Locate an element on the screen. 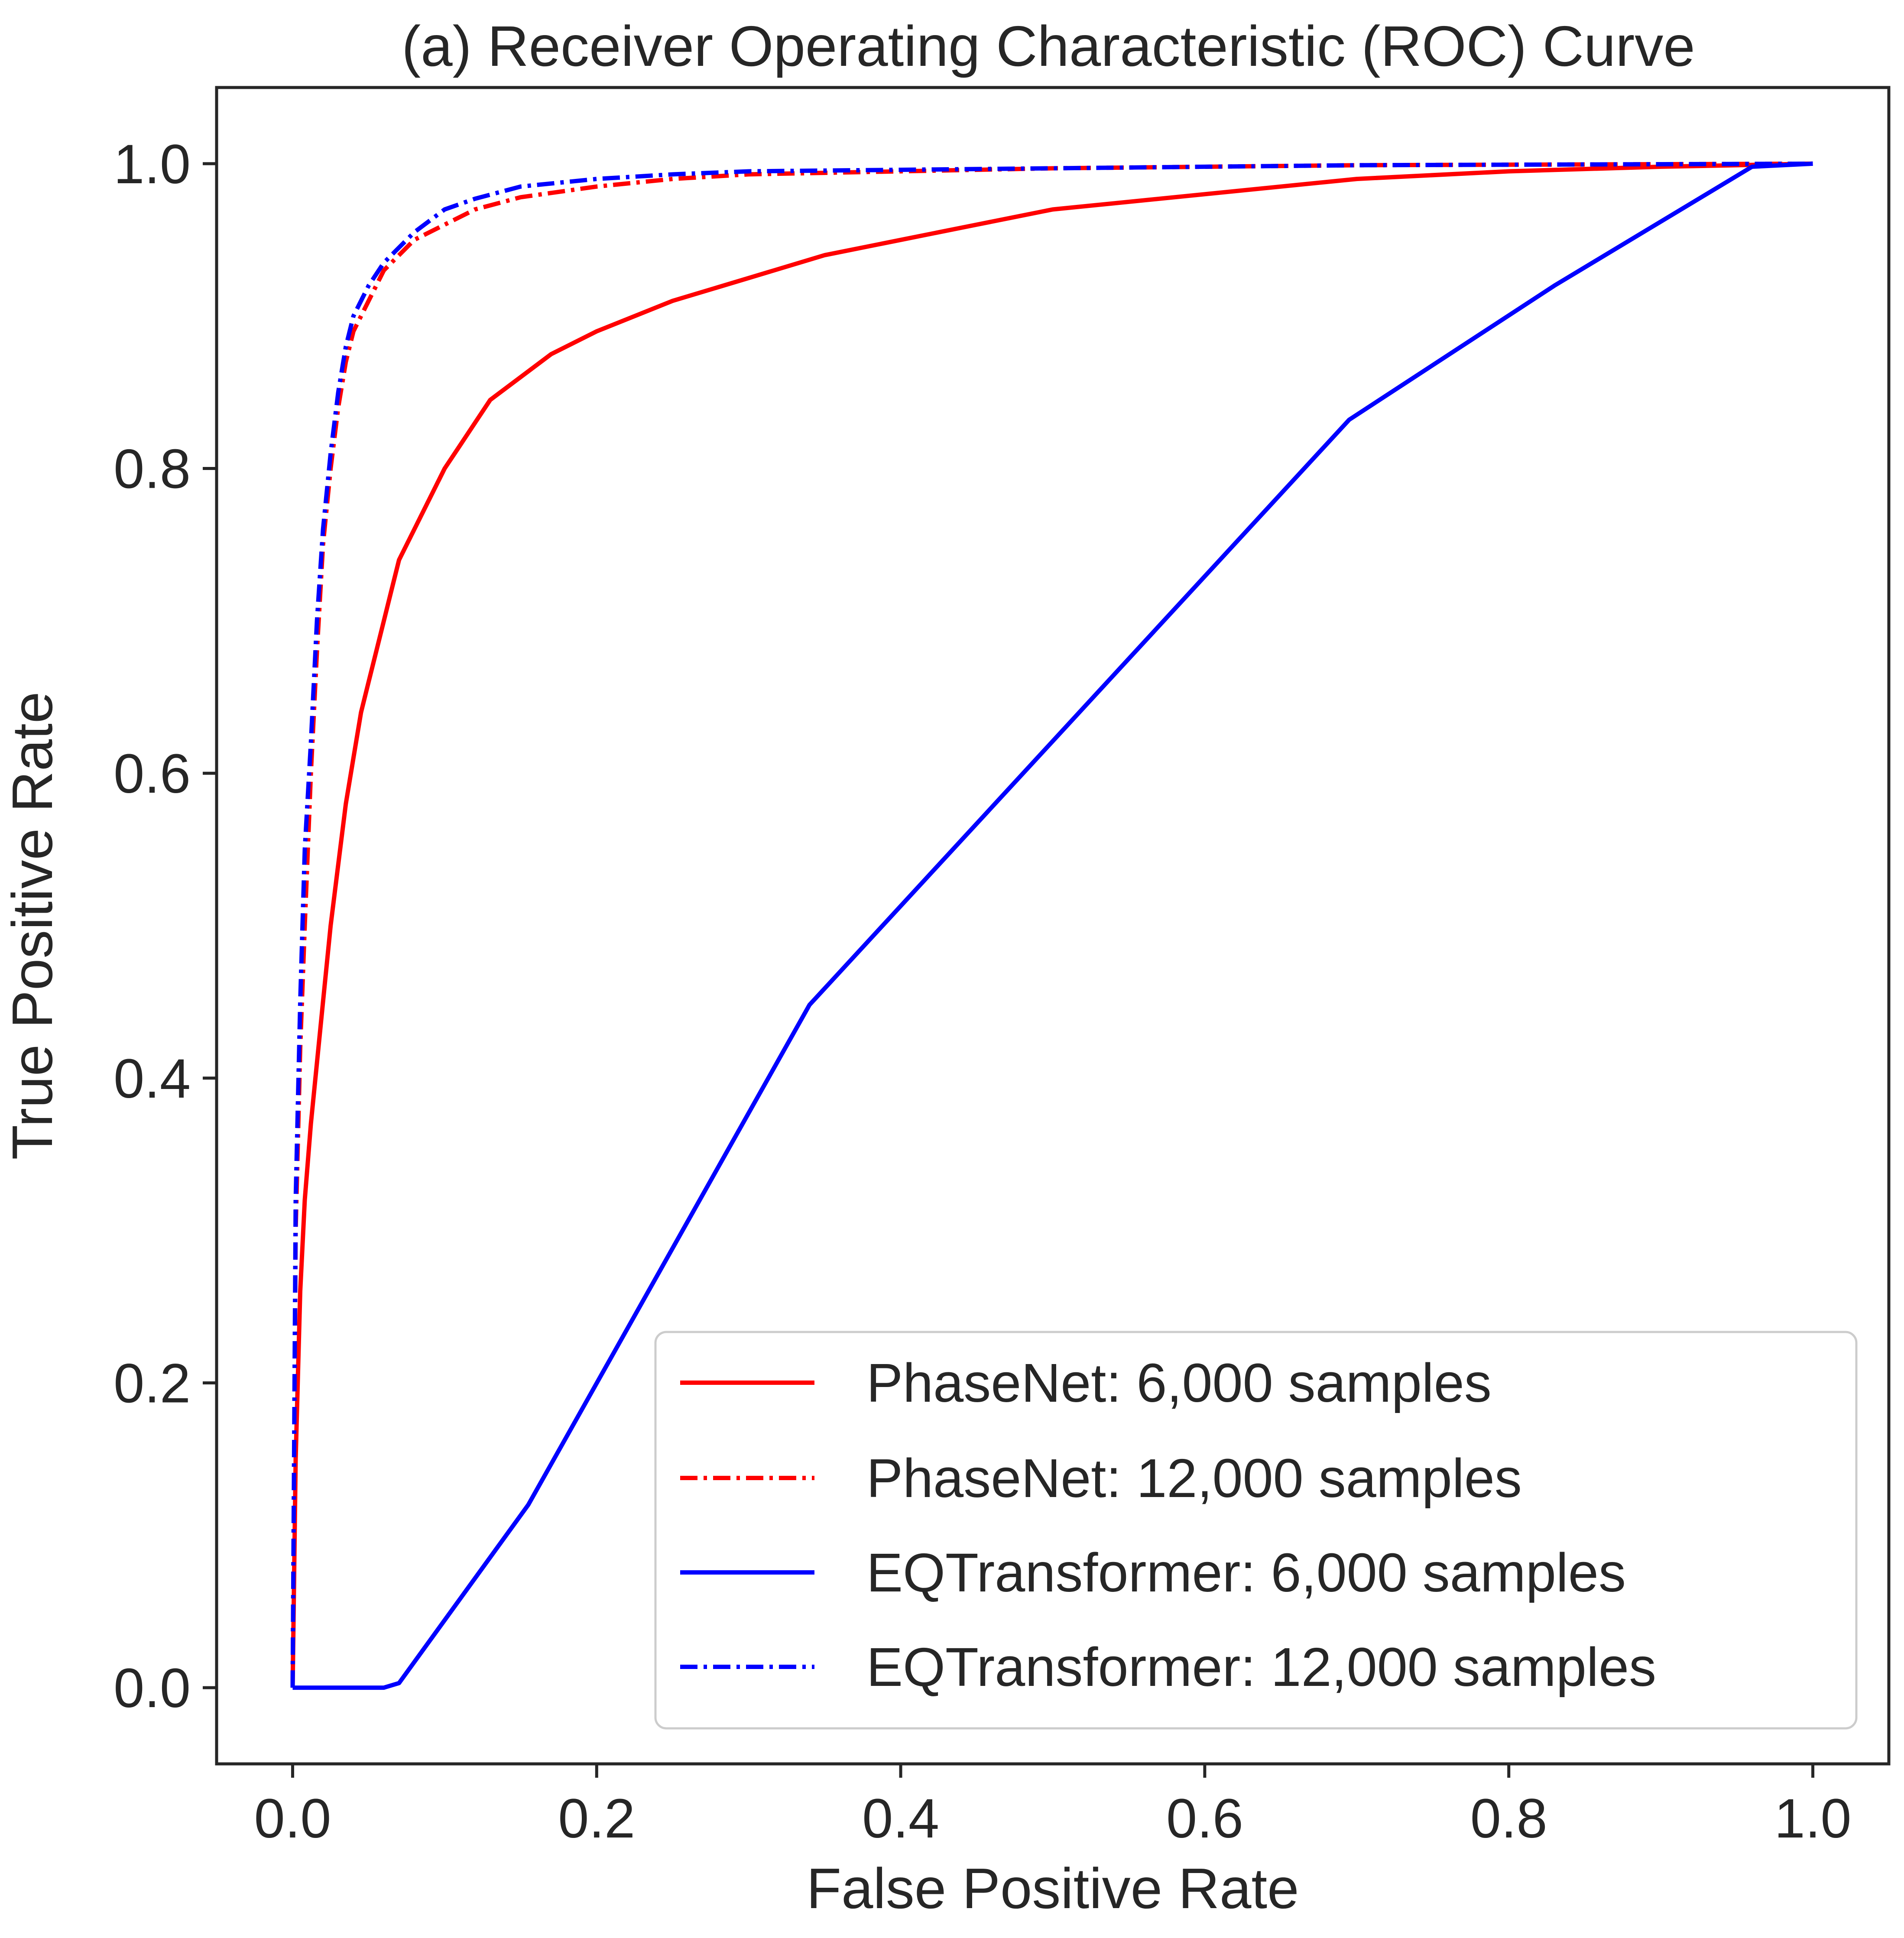 Image resolution: width=1904 pixels, height=1938 pixels. legend-label-2: PhaseNet: 12,000 samples is located at coordinates (1194, 1478).